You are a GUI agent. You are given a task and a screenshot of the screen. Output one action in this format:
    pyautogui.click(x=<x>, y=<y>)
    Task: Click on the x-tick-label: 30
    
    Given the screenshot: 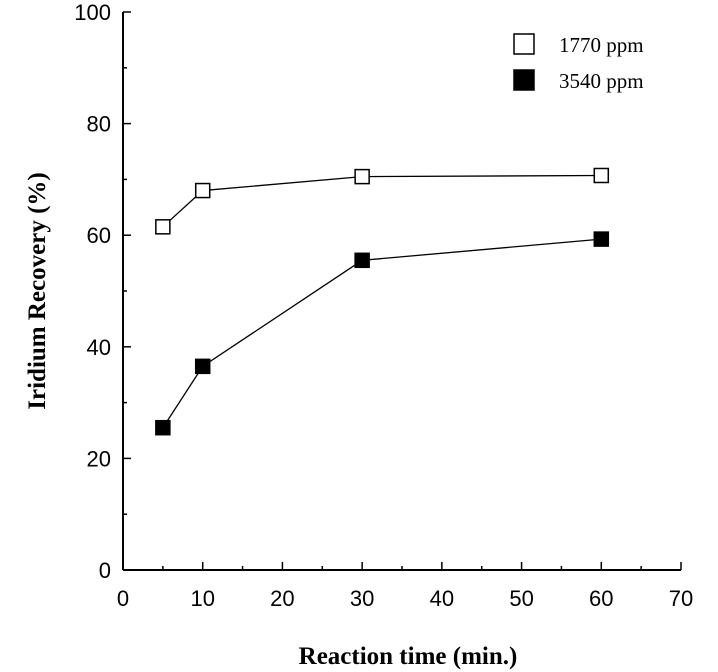 What is the action you would take?
    pyautogui.click(x=362, y=598)
    